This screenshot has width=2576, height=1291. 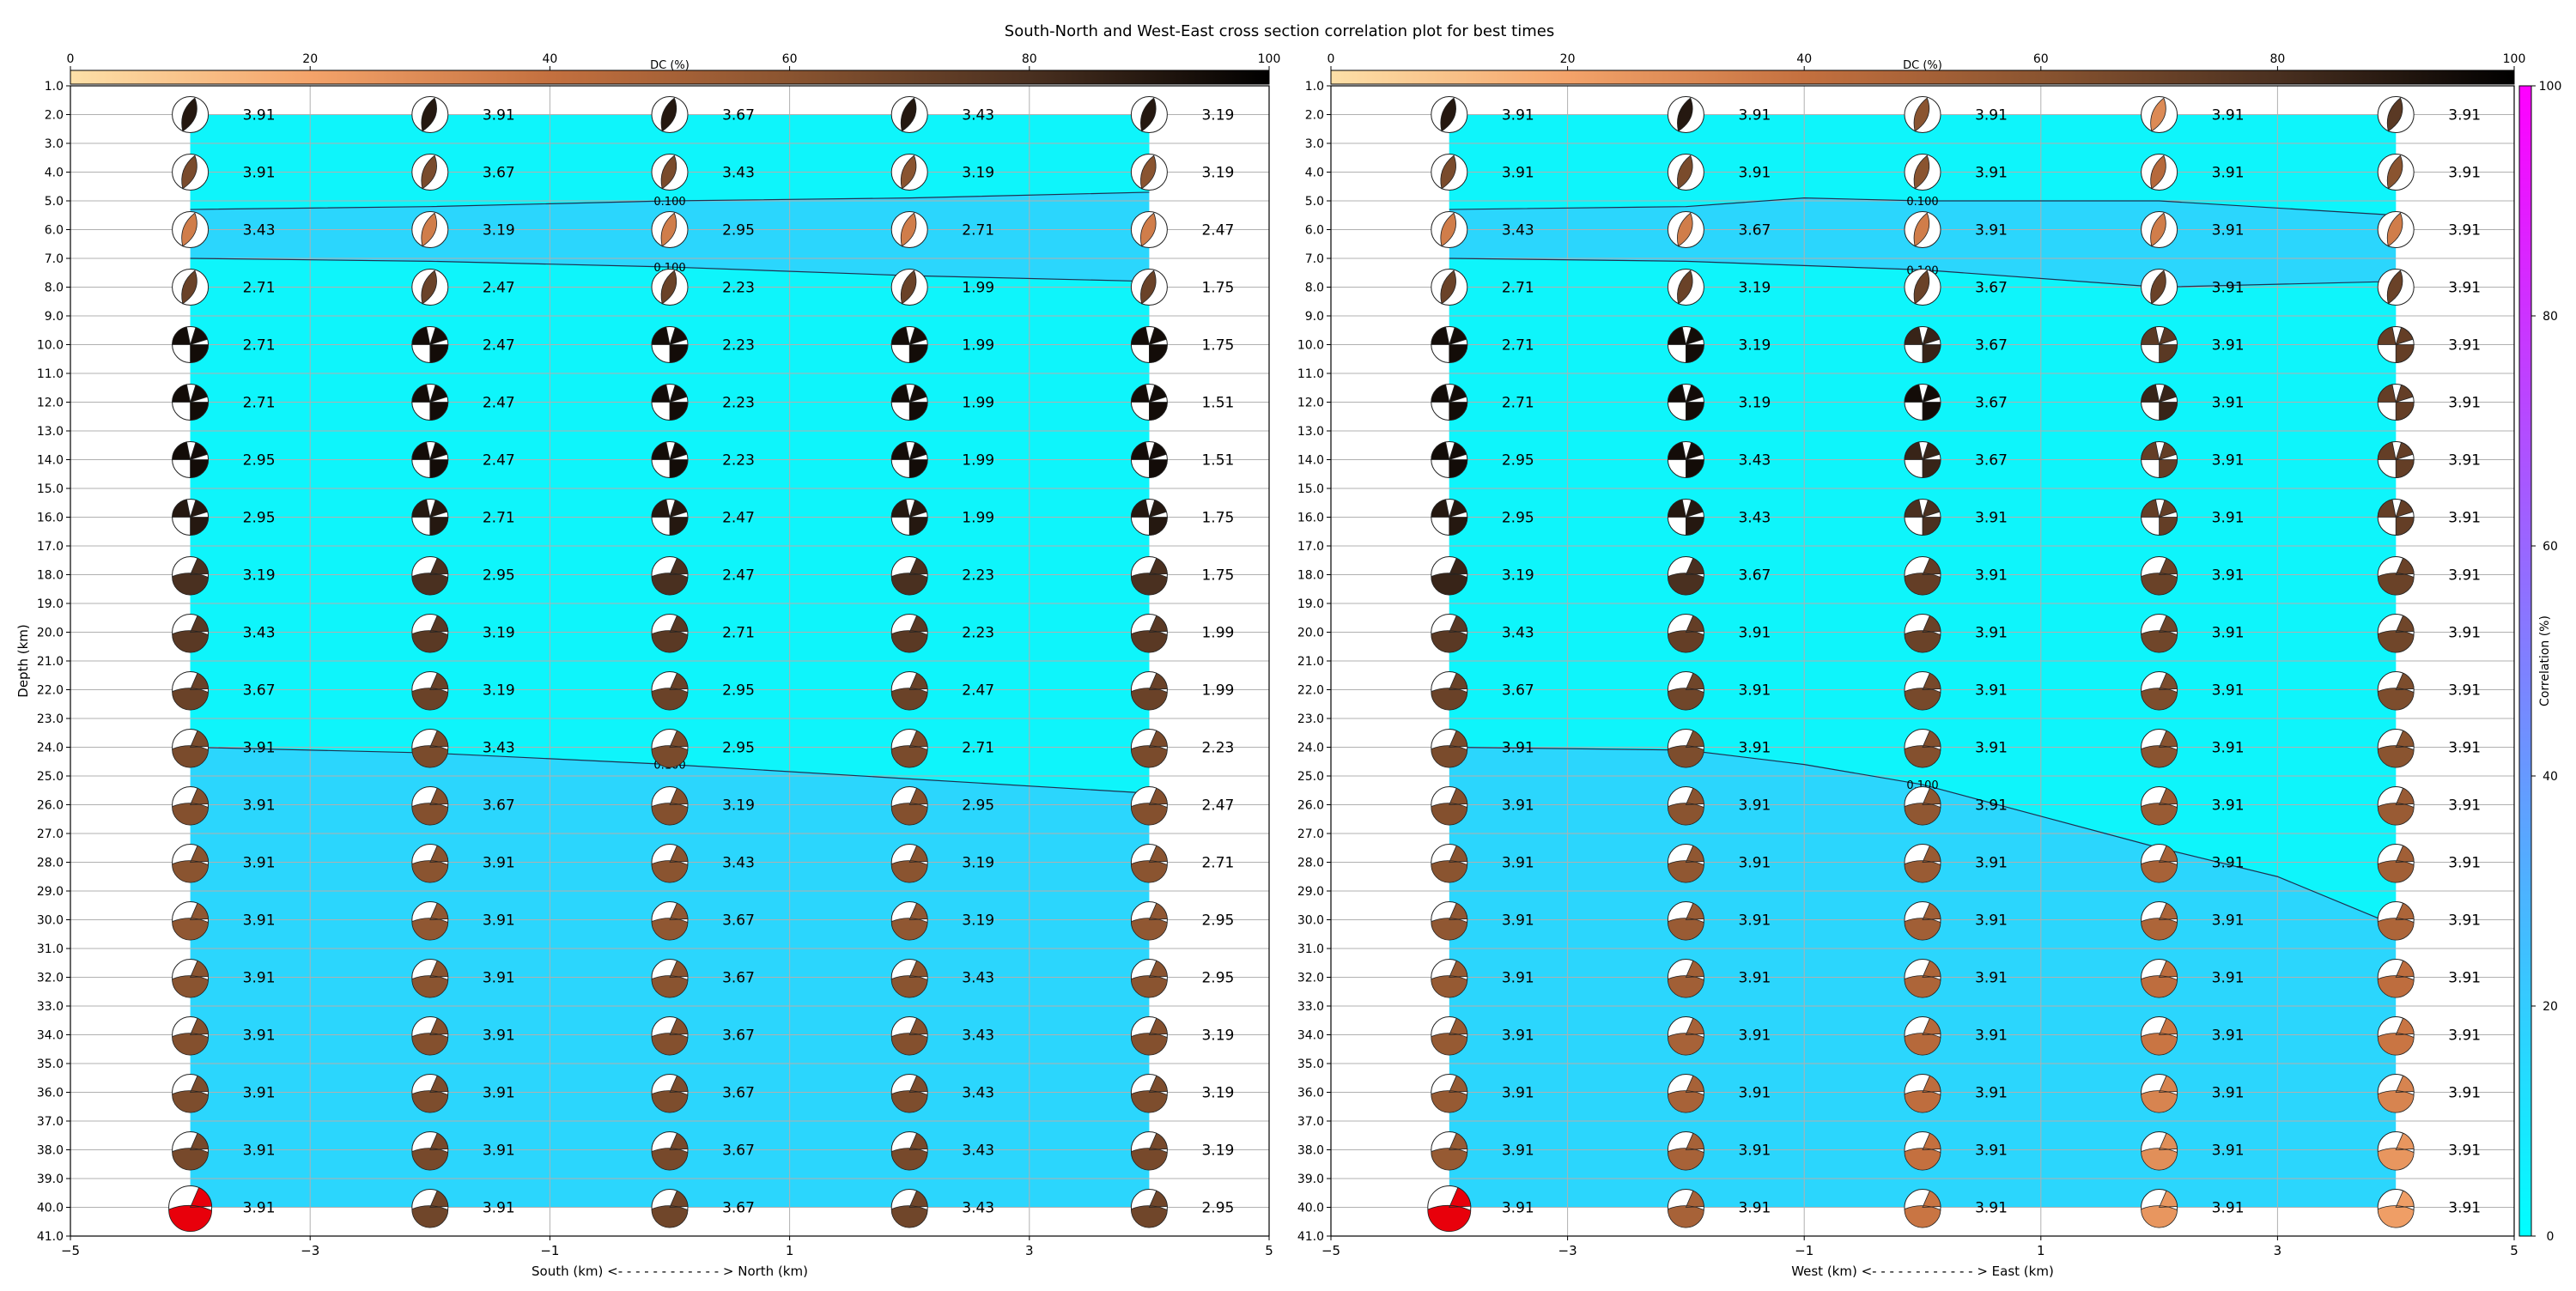 I want to click on magnitude-label: 2.47, so click(x=1217, y=806).